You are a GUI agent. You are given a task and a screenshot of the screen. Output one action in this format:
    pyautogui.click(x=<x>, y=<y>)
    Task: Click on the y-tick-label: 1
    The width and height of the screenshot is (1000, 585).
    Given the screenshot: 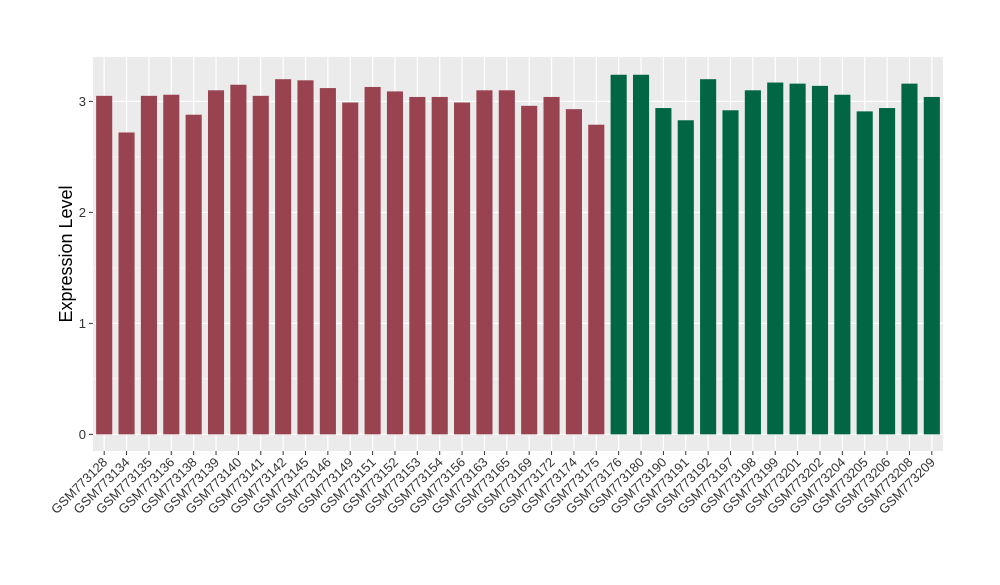 What is the action you would take?
    pyautogui.click(x=82, y=323)
    